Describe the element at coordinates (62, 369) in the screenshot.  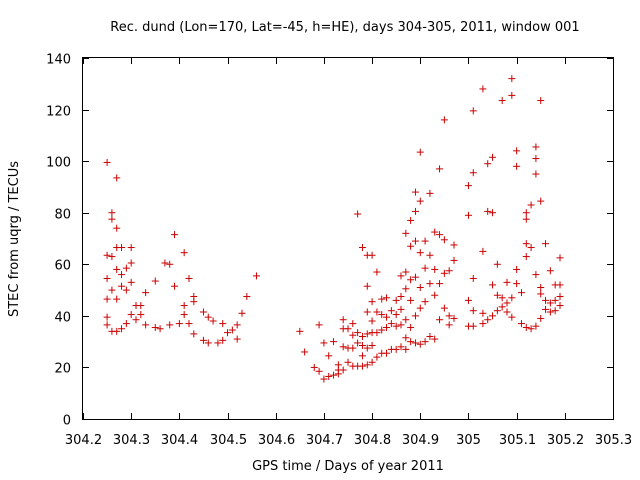
I see `y-tick-label: 20` at that location.